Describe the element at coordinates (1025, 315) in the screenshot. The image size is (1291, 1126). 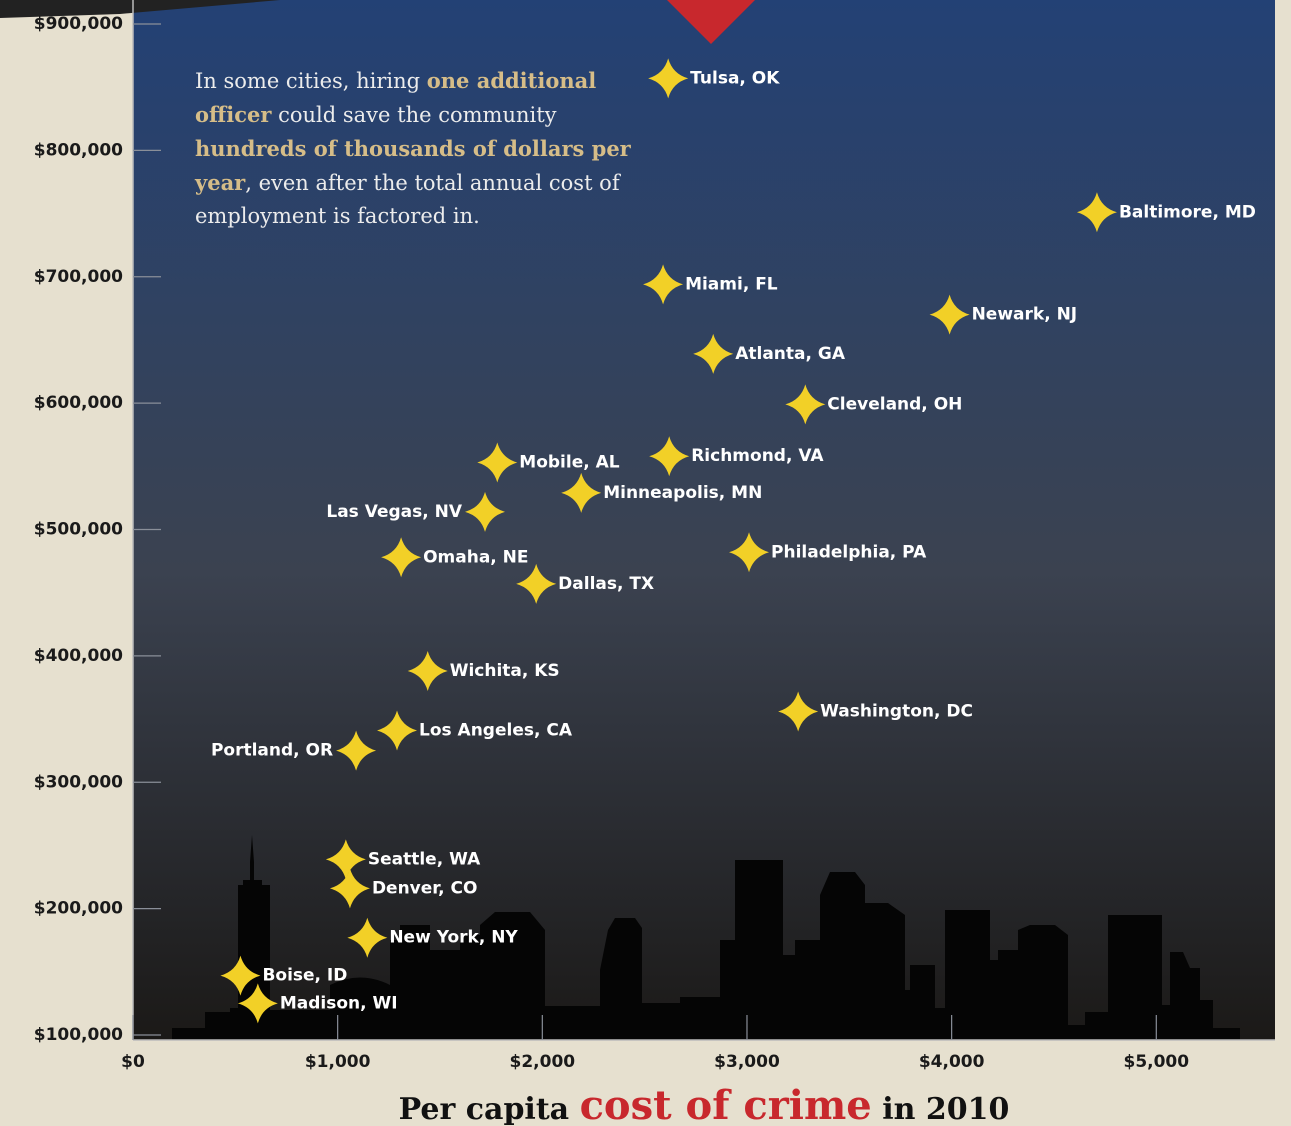
I see `point-label: Newark, NJ` at that location.